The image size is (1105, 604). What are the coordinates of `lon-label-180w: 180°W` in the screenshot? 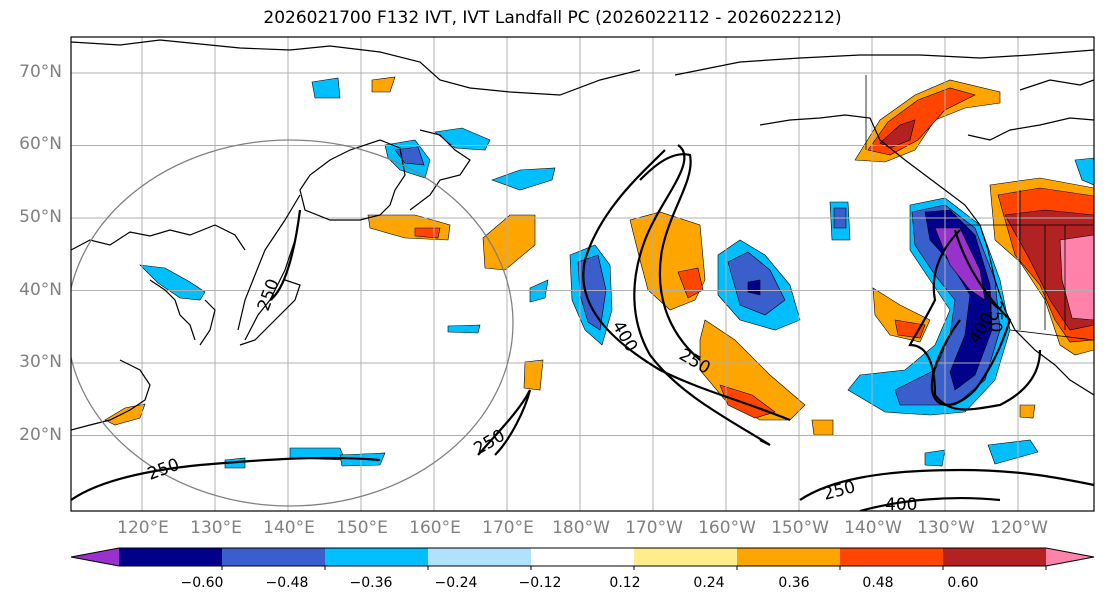 It's located at (581, 528).